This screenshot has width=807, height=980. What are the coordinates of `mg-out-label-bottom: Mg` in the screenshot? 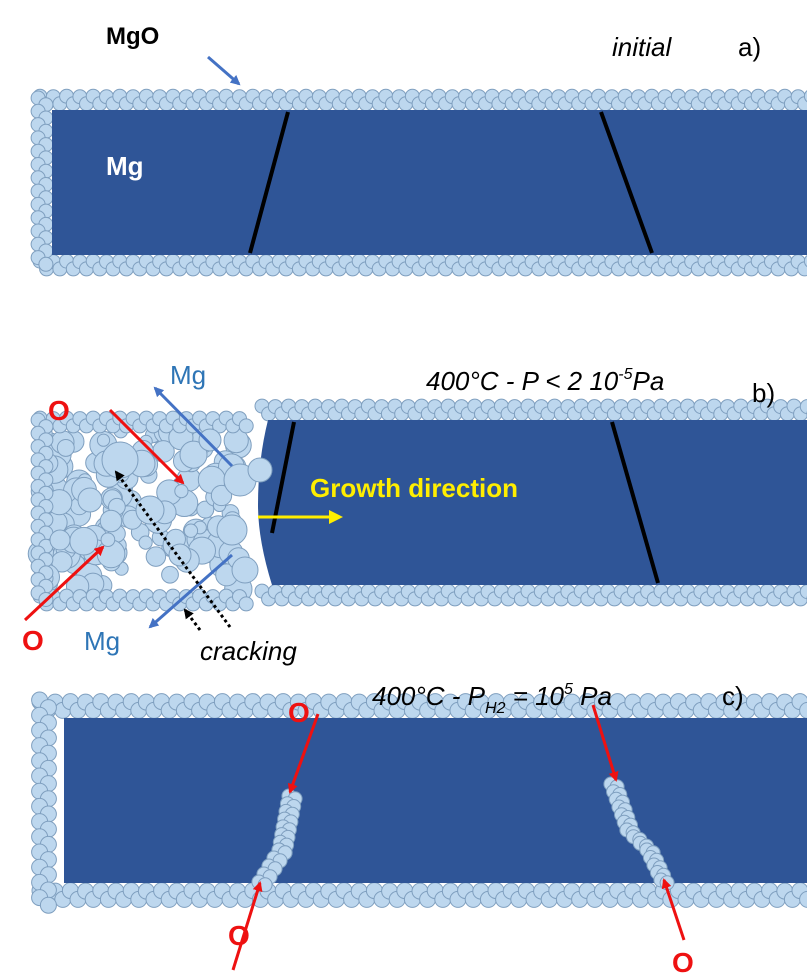 It's located at (102, 641).